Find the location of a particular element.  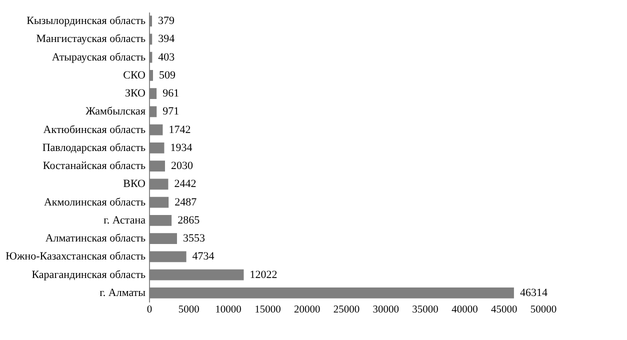

y-tick-label: Жамбылская is located at coordinates (116, 112).